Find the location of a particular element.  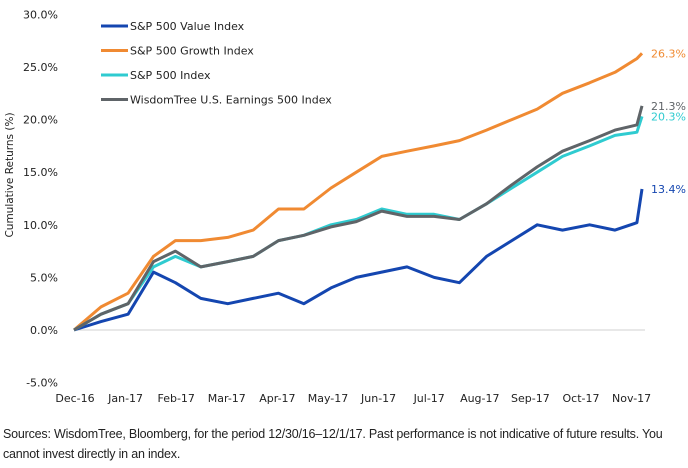

y-tick-label: 0.0% is located at coordinates (44, 330).